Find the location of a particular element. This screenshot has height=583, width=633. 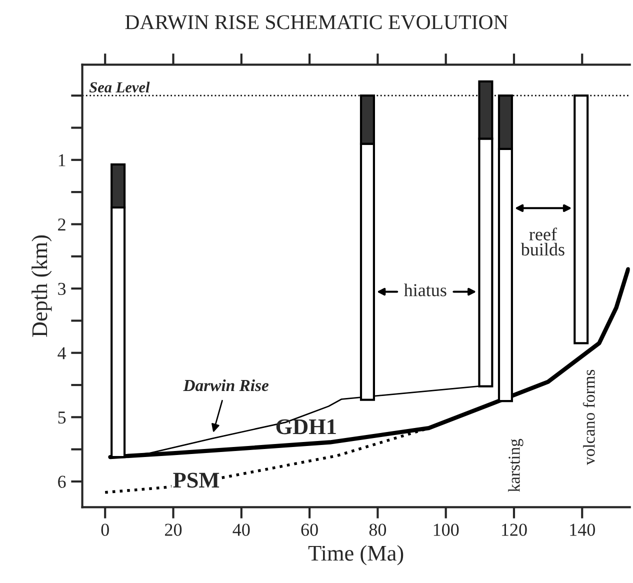

y-tick-label: 2 is located at coordinates (62, 224).